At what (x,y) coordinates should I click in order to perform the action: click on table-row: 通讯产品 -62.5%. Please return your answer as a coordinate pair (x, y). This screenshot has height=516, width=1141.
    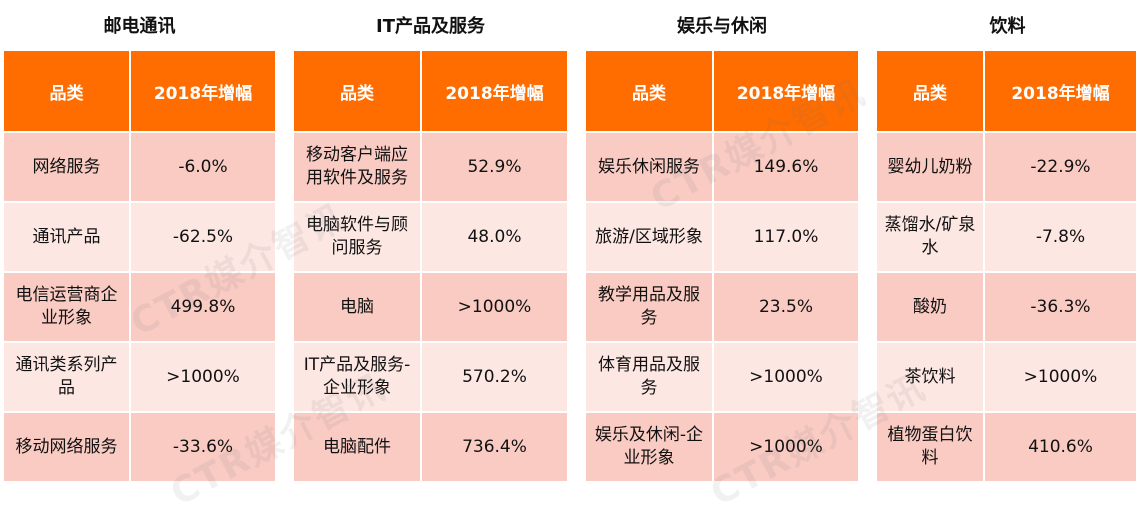
    Looking at the image, I should click on (139, 237).